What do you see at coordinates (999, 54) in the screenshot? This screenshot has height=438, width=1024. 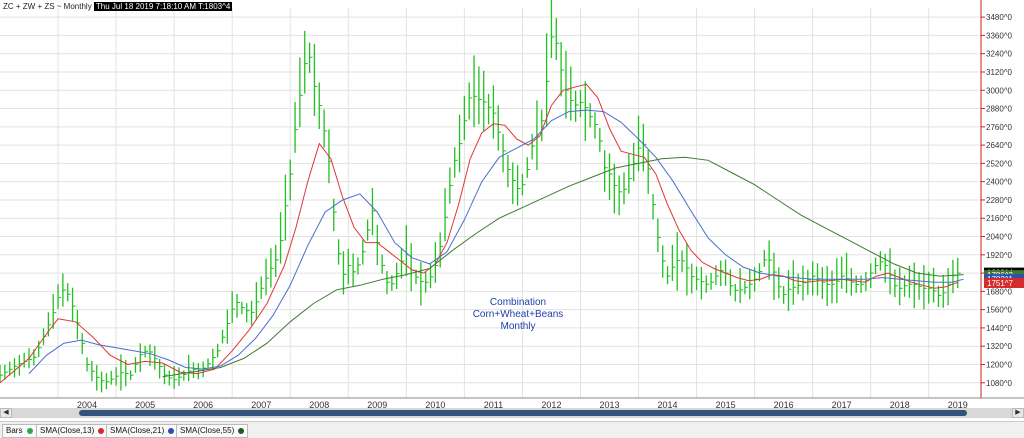 I see `y-tick-label: 3240^0` at bounding box center [999, 54].